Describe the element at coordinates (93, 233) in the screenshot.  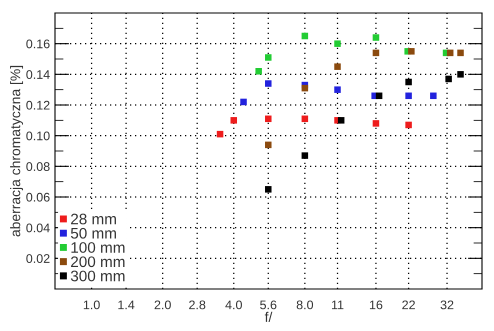
I see `legend-label: 50 mm` at that location.